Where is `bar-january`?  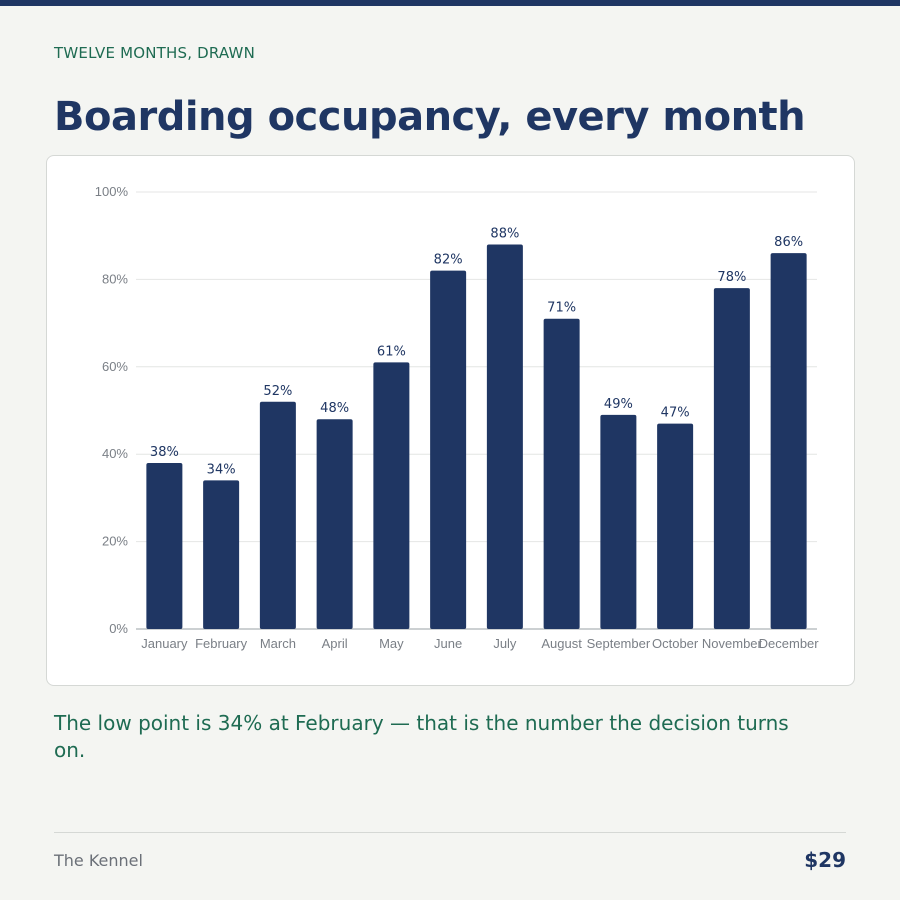 bar-january is located at coordinates (164, 545).